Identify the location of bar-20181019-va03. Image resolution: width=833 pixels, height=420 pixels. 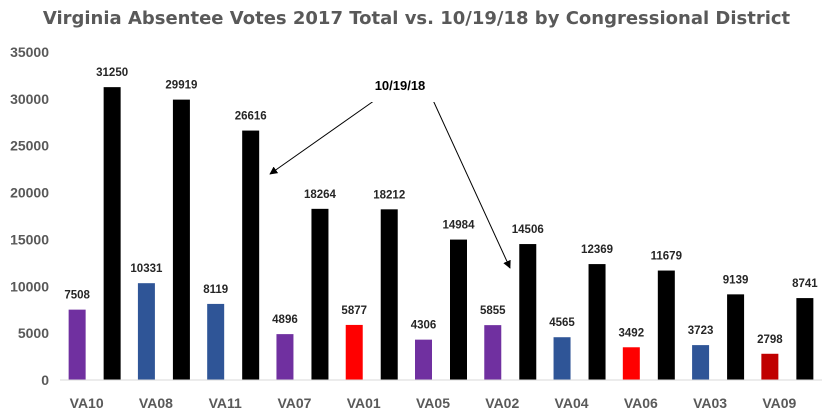
(736, 337).